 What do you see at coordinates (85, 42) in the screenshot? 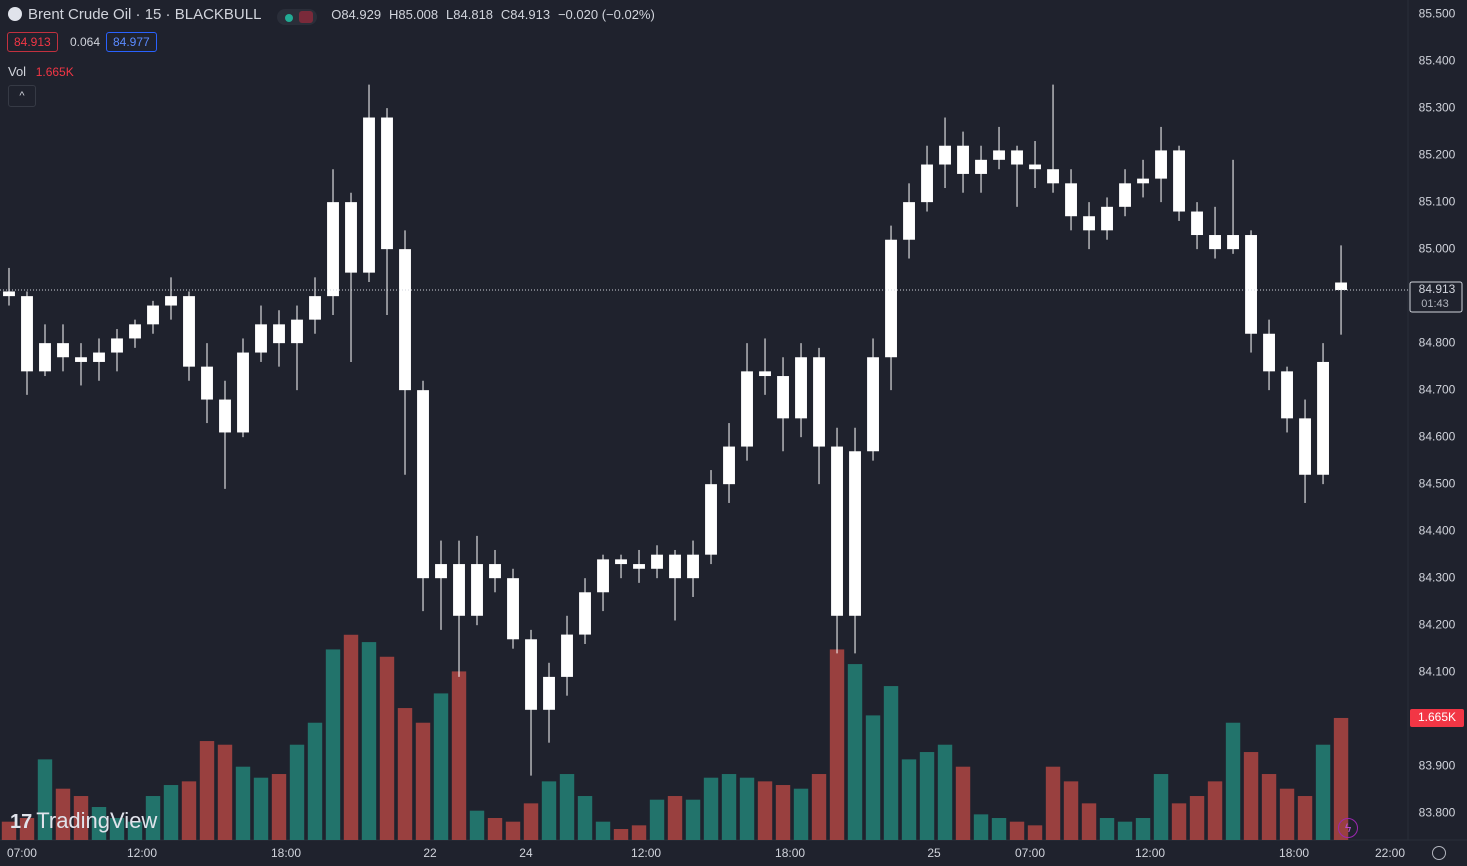
I see `spread: 0.064` at bounding box center [85, 42].